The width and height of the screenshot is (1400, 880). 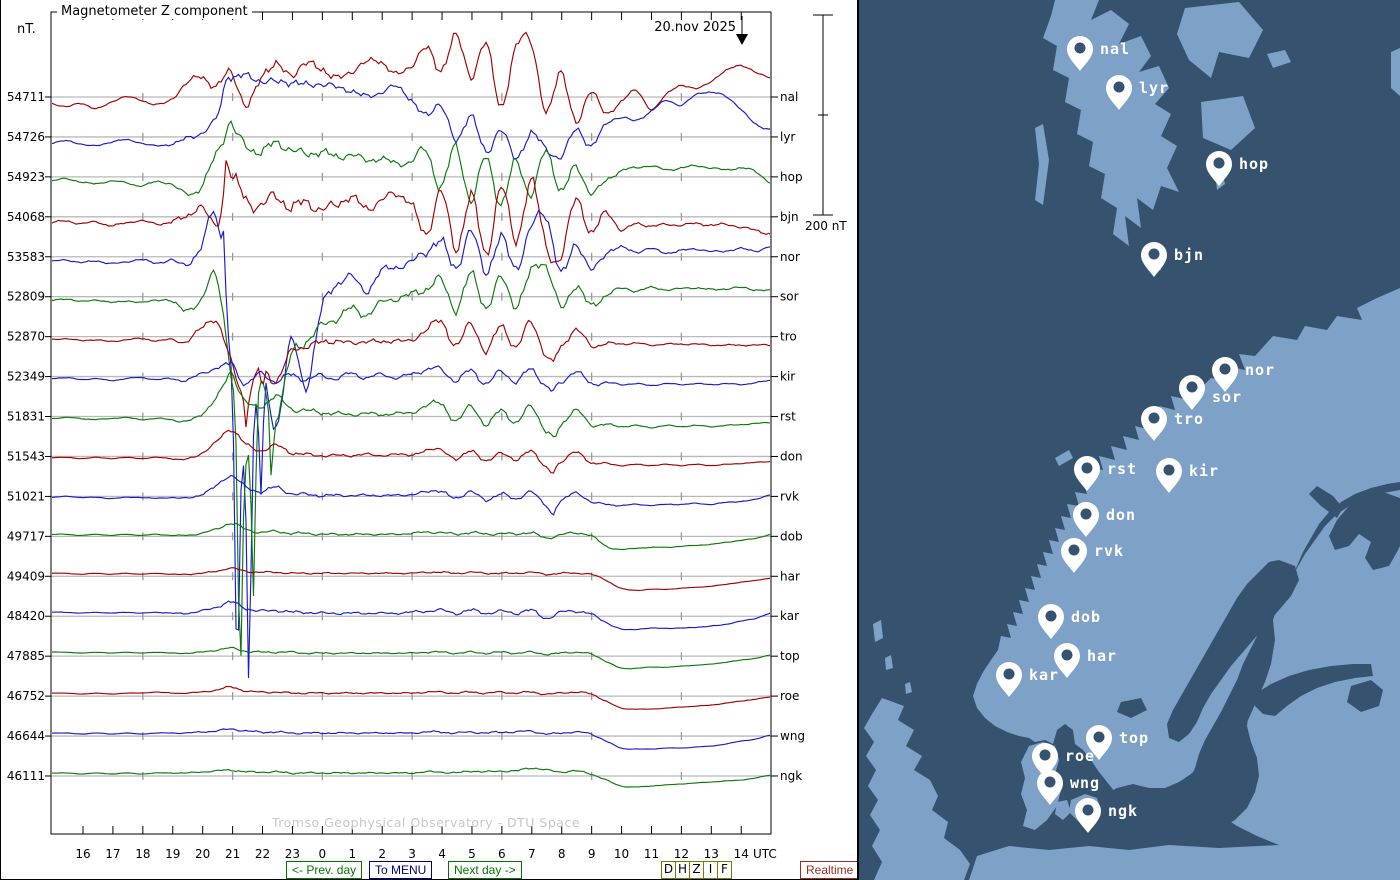 What do you see at coordinates (792, 736) in the screenshot?
I see `station-label-wng: wng` at bounding box center [792, 736].